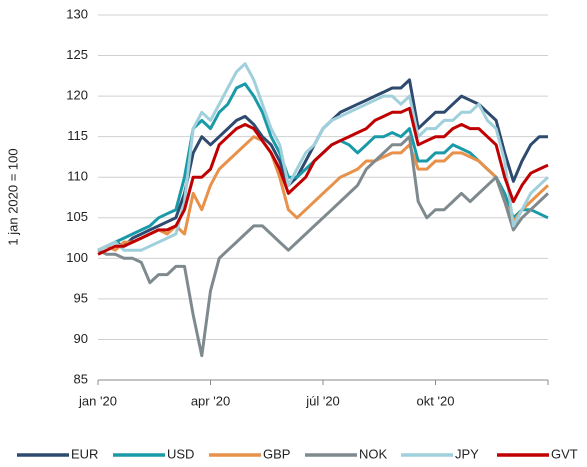  I want to click on y-tick-label: 115, so click(77, 135).